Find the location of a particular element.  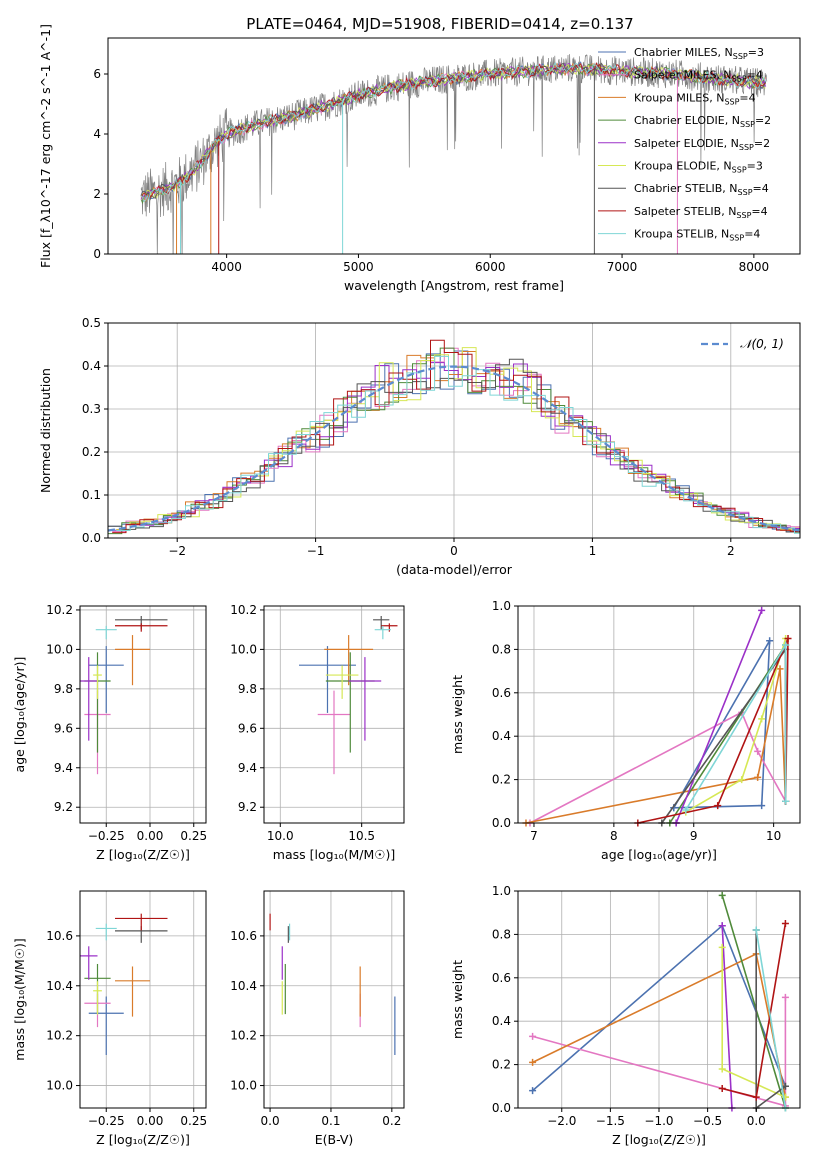

x-tick-label: 1 is located at coordinates (593, 551).